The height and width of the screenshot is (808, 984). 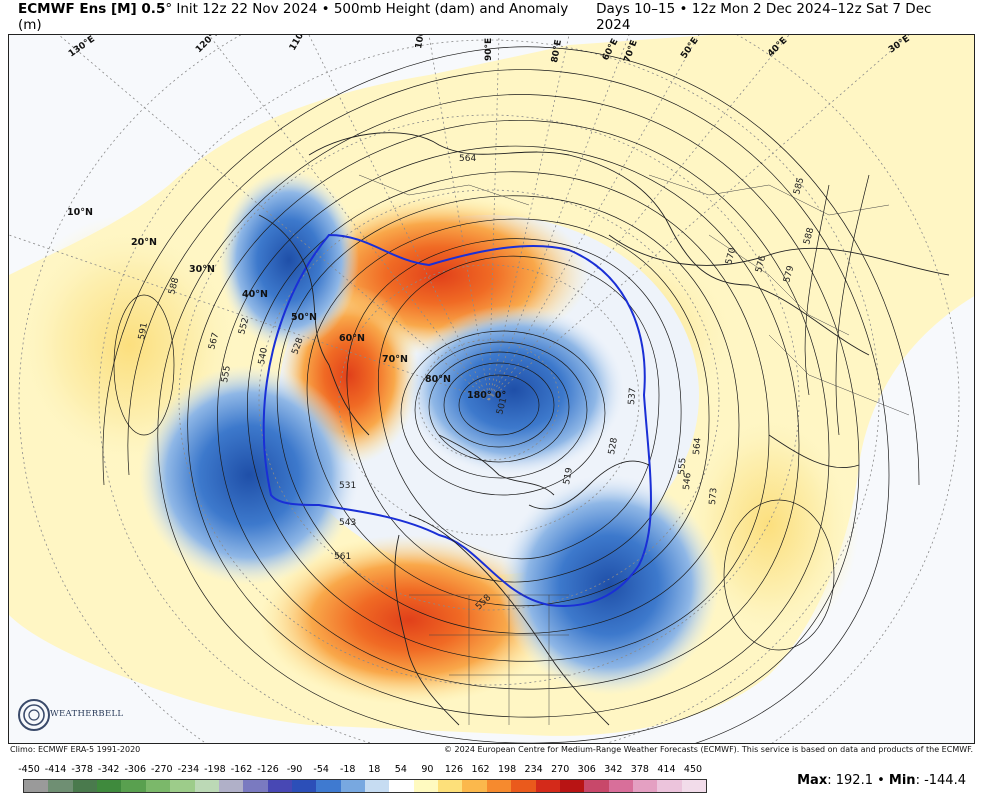 I want to click on colorbar-tick-label: -234, so click(x=188, y=769).